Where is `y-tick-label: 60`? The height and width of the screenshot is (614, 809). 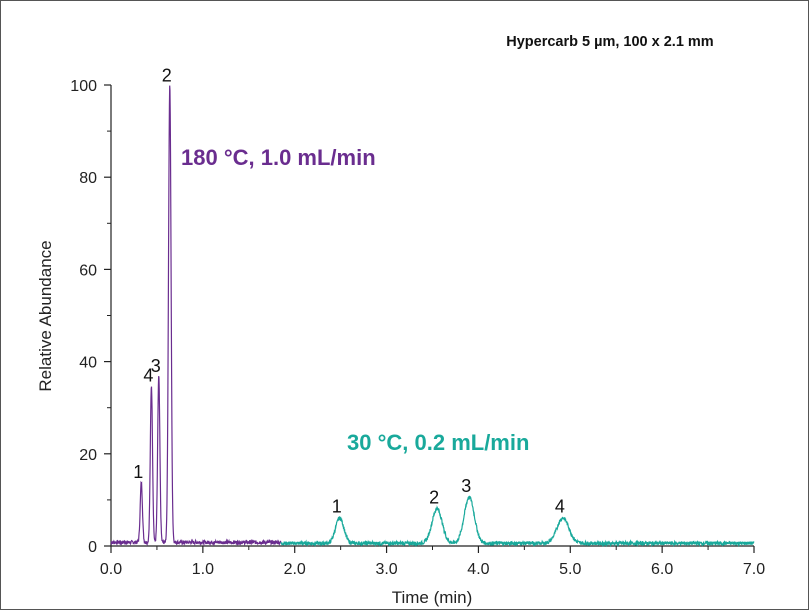
y-tick-label: 60 is located at coordinates (88, 270).